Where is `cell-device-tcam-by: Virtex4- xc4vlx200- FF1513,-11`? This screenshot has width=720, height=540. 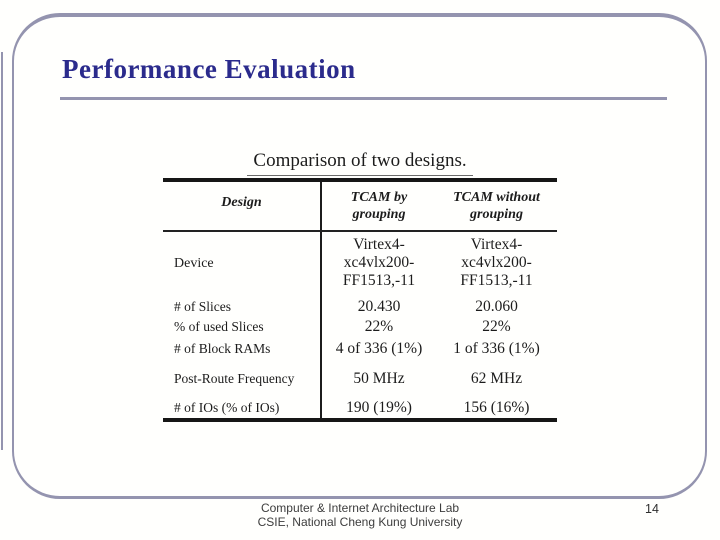 cell-device-tcam-by: Virtex4- xc4vlx200- FF1513,-11 is located at coordinates (378, 264).